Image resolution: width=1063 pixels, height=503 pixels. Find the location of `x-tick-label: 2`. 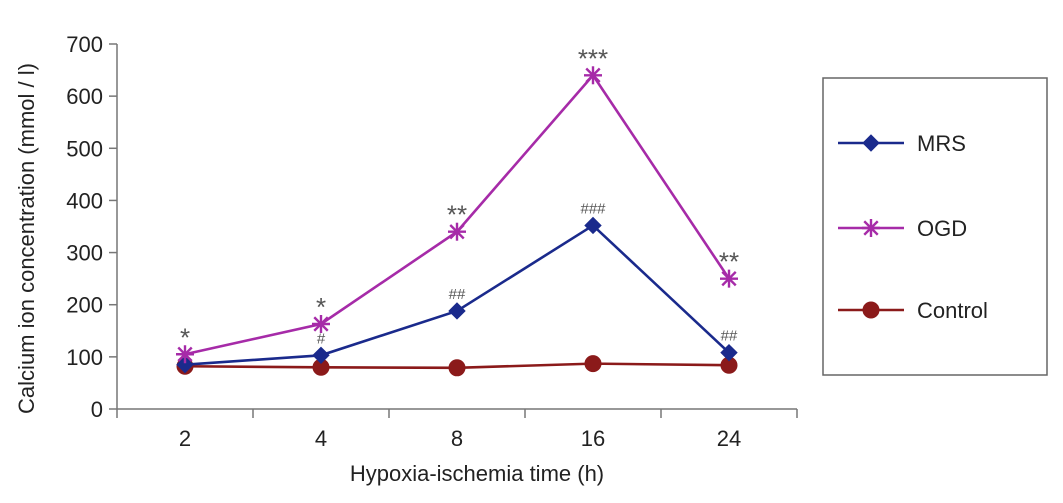

x-tick-label: 2 is located at coordinates (185, 438).